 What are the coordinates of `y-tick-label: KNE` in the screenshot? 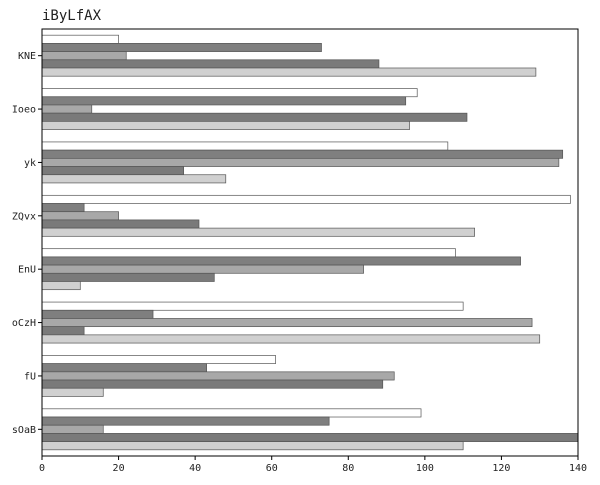 It's located at (27, 56).